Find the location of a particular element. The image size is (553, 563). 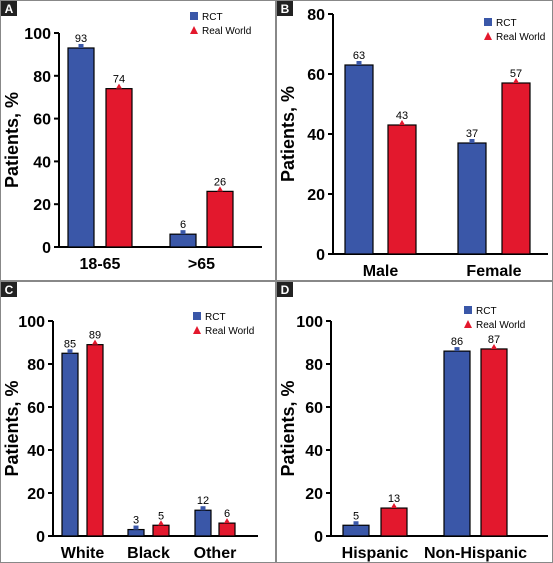

data-label-rct: 86 is located at coordinates (457, 342).